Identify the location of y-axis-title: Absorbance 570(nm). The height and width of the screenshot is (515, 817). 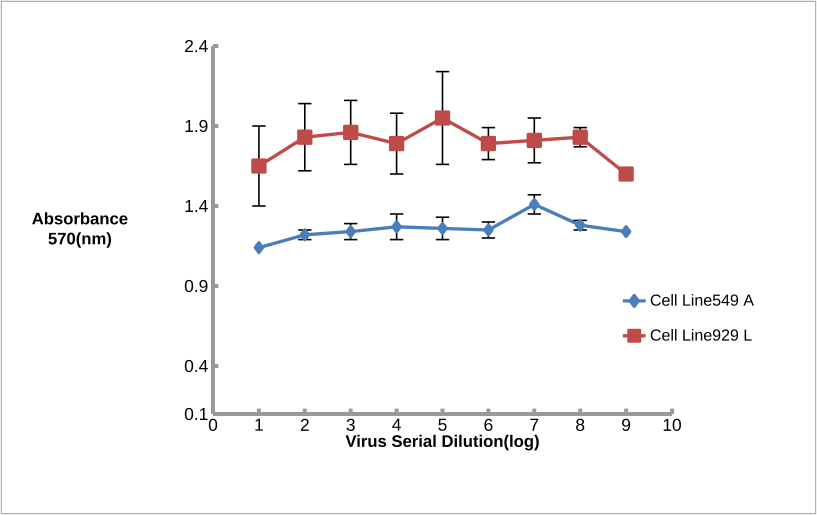
(80, 230).